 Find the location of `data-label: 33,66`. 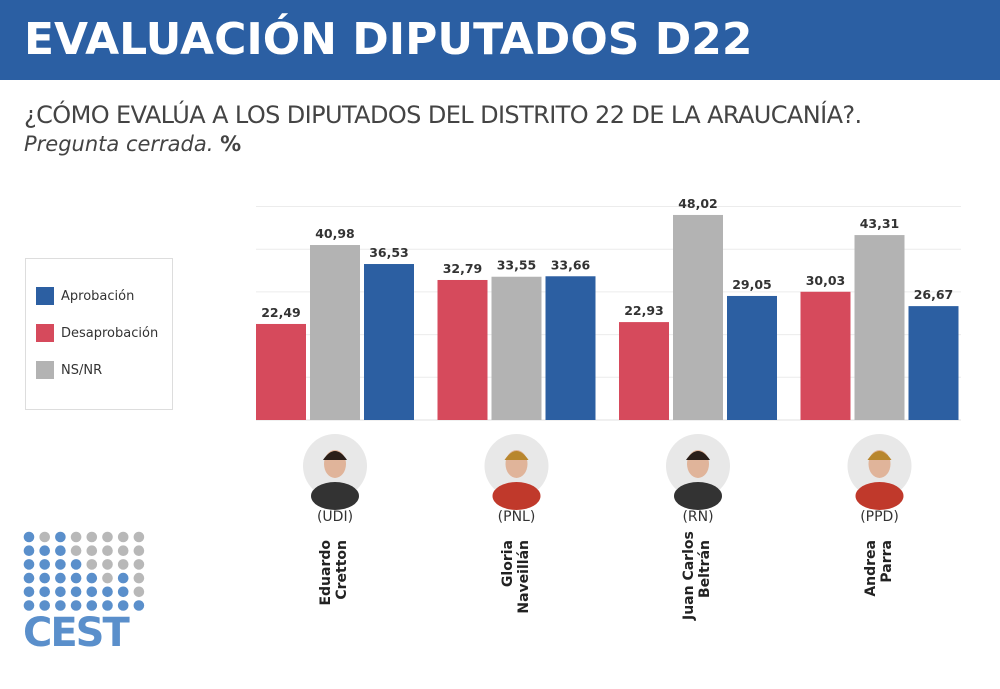

data-label: 33,66 is located at coordinates (571, 264).